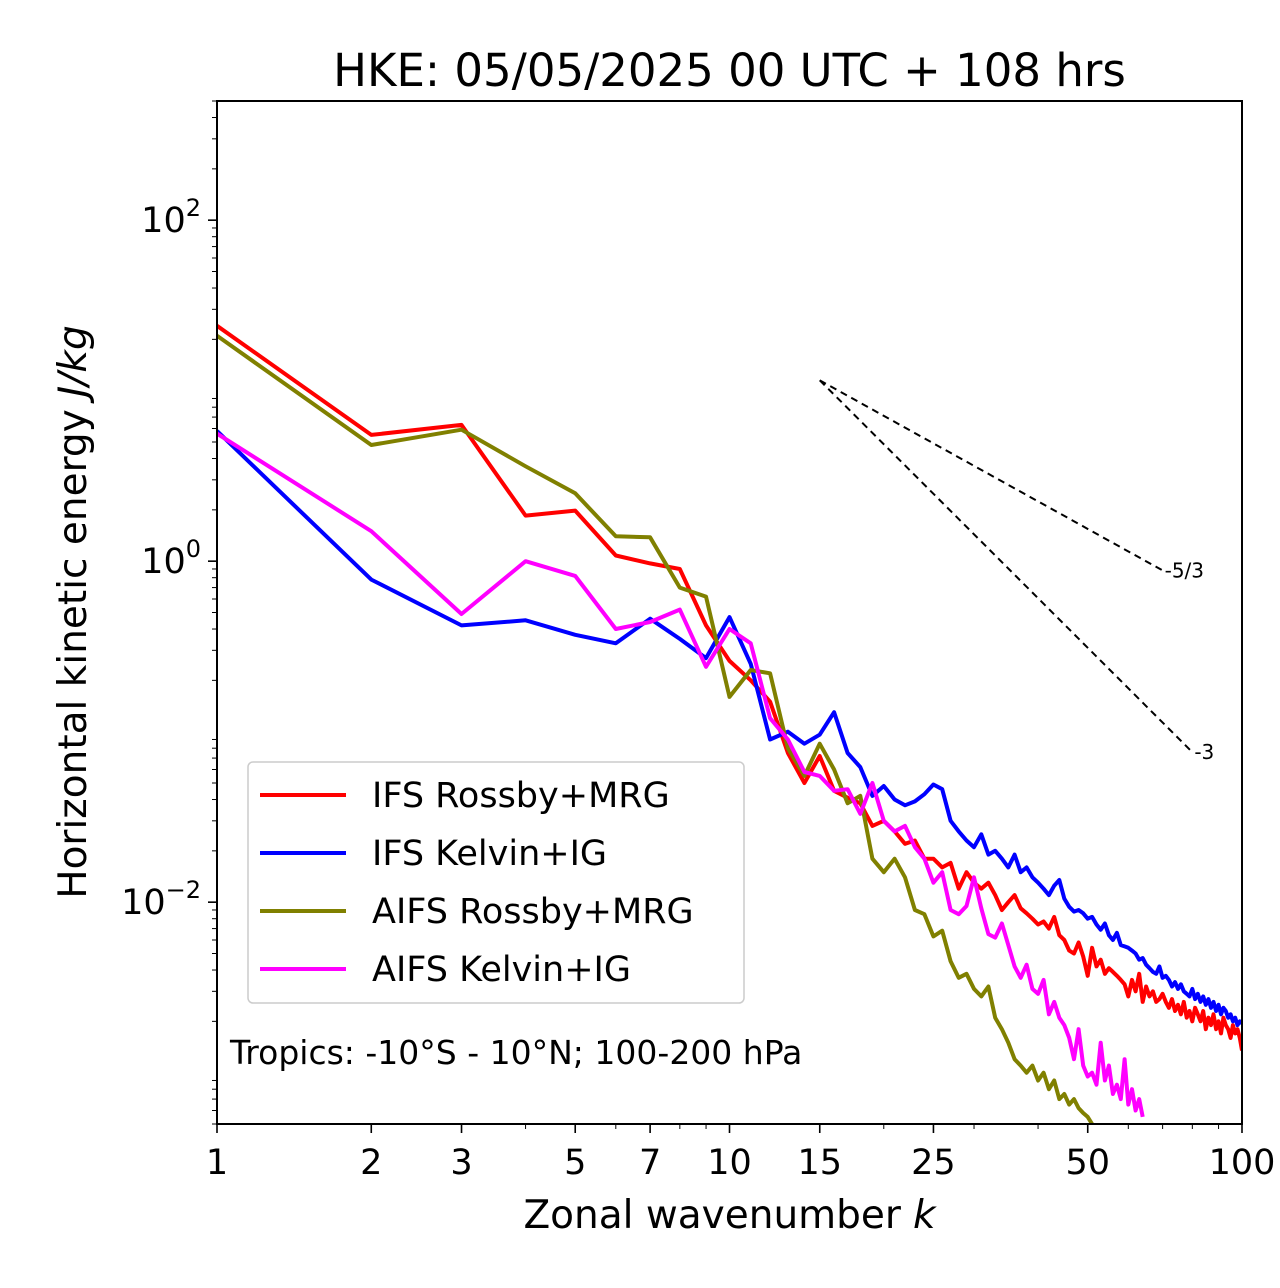 This screenshot has width=1280, height=1288. What do you see at coordinates (73, 364) in the screenshot?
I see `y-axis-label-unit: J/kg` at bounding box center [73, 364].